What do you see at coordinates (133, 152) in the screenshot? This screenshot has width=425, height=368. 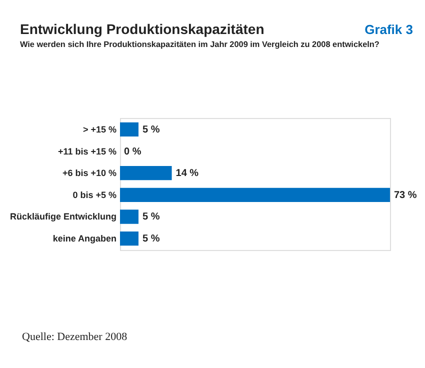 I see `data-label: 0 %` at bounding box center [133, 152].